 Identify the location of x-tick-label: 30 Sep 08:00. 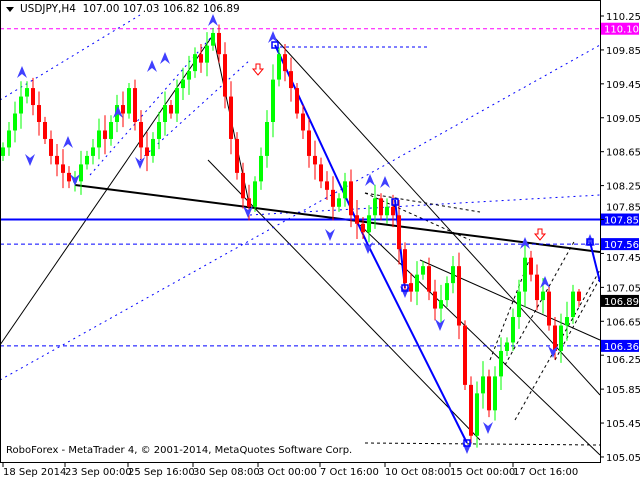
(226, 472).